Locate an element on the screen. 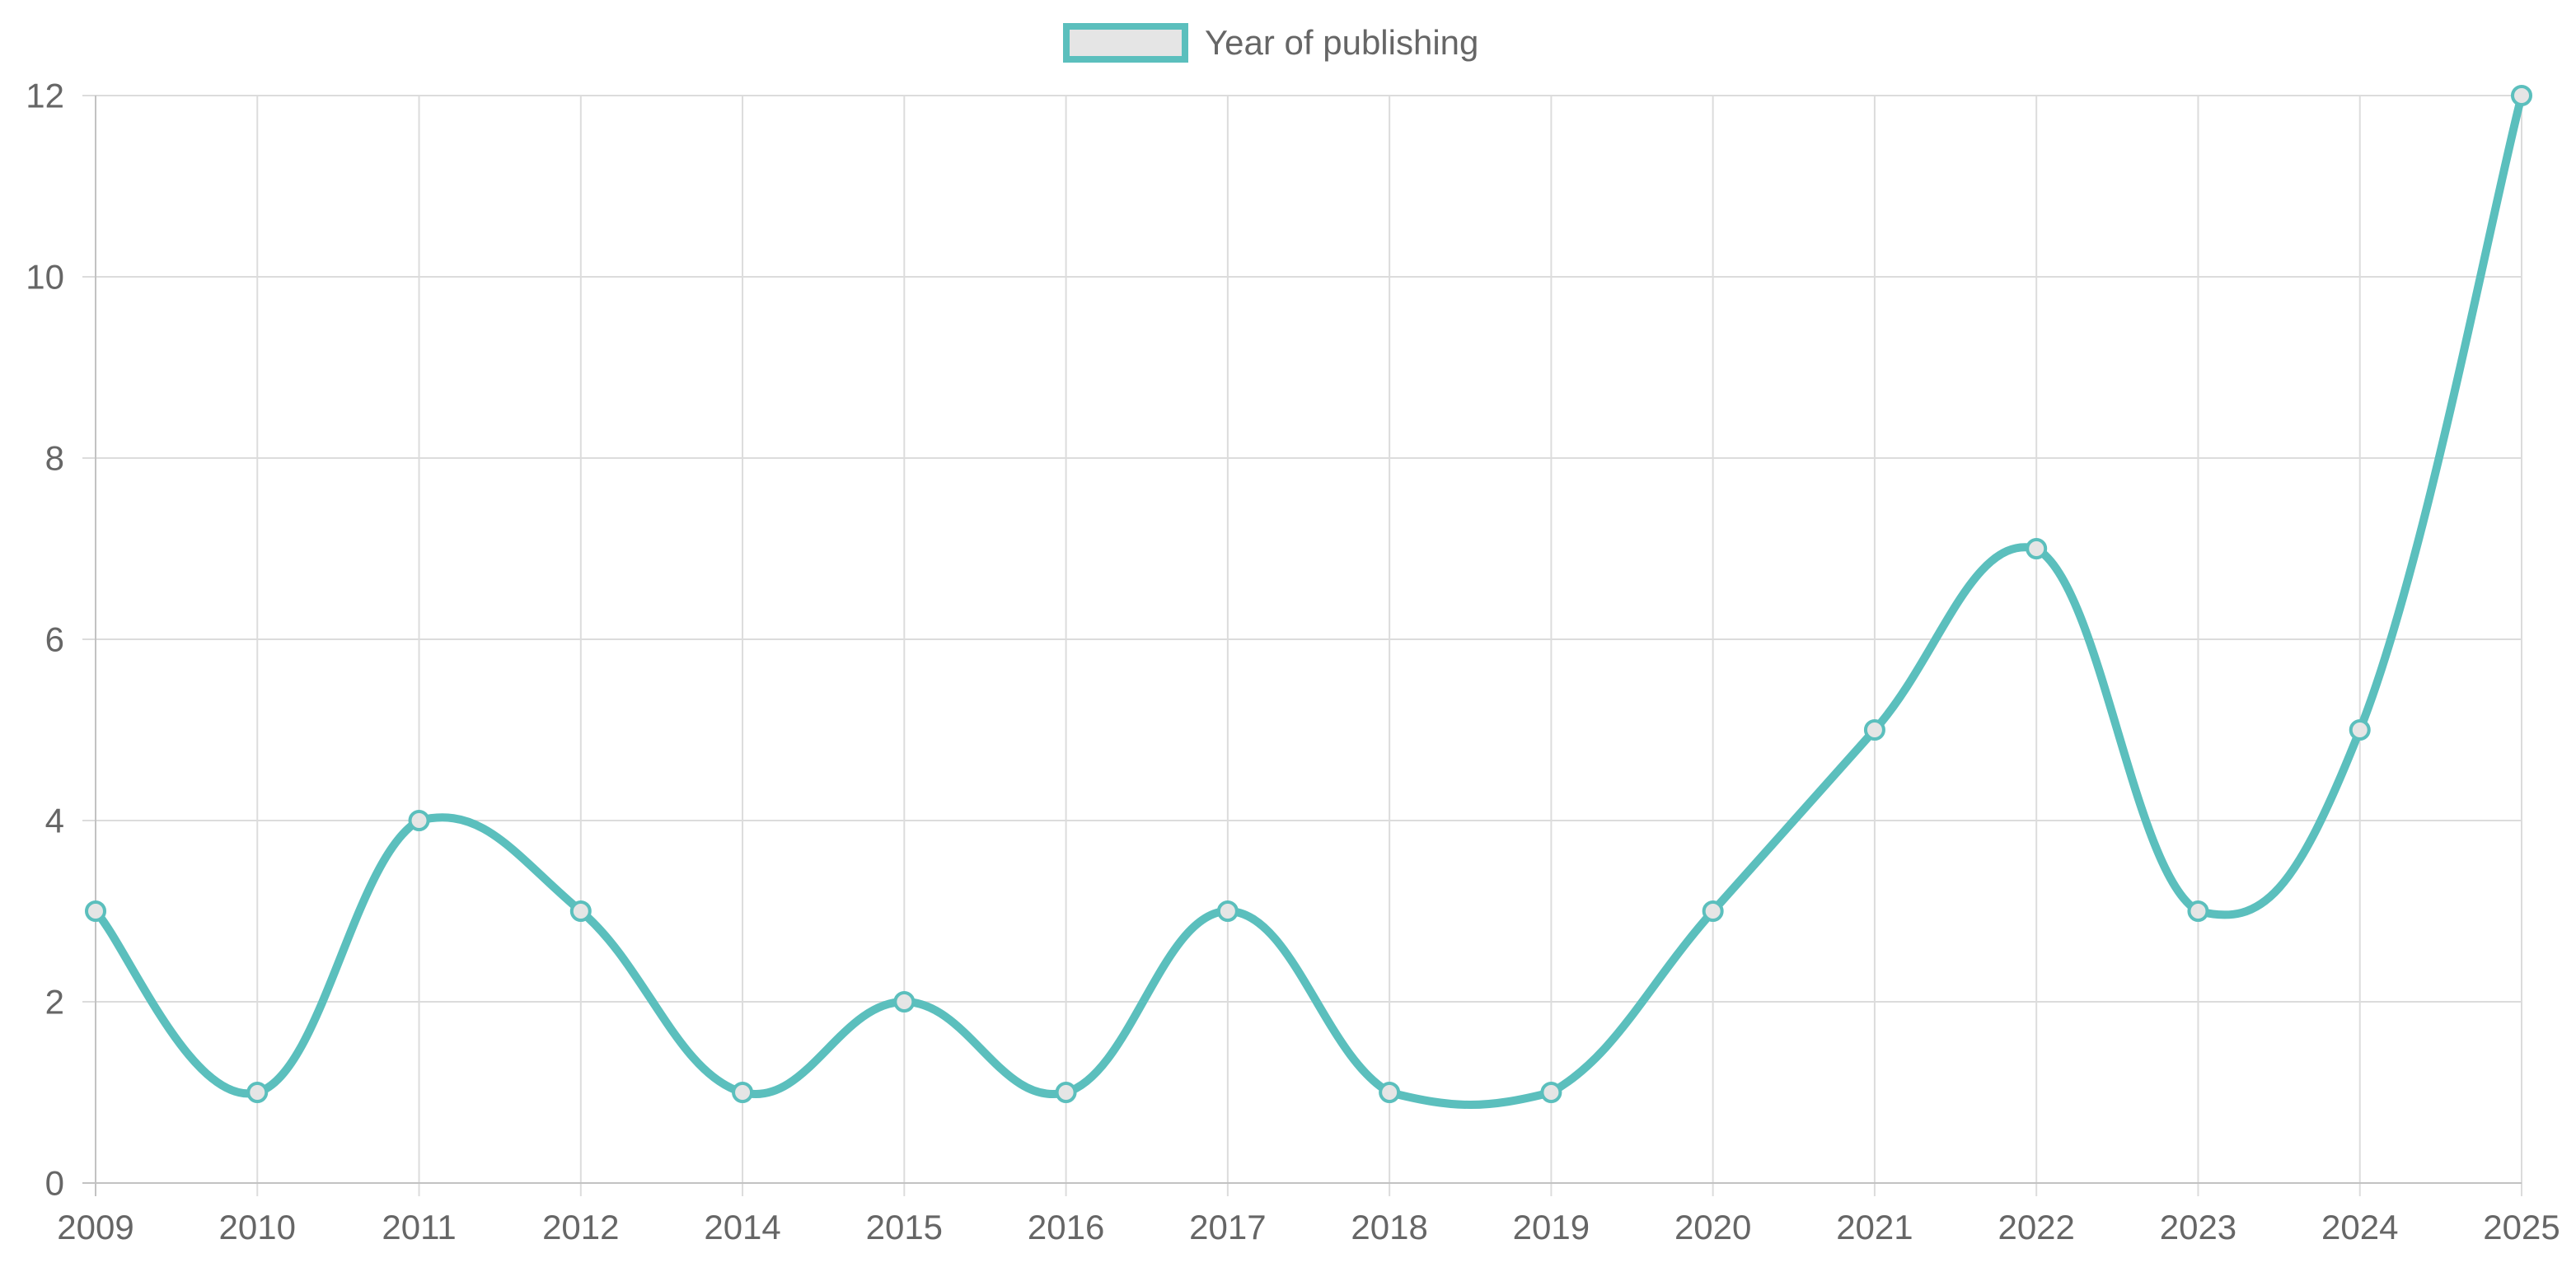  x-tick-label: 2018 is located at coordinates (1389, 1227).